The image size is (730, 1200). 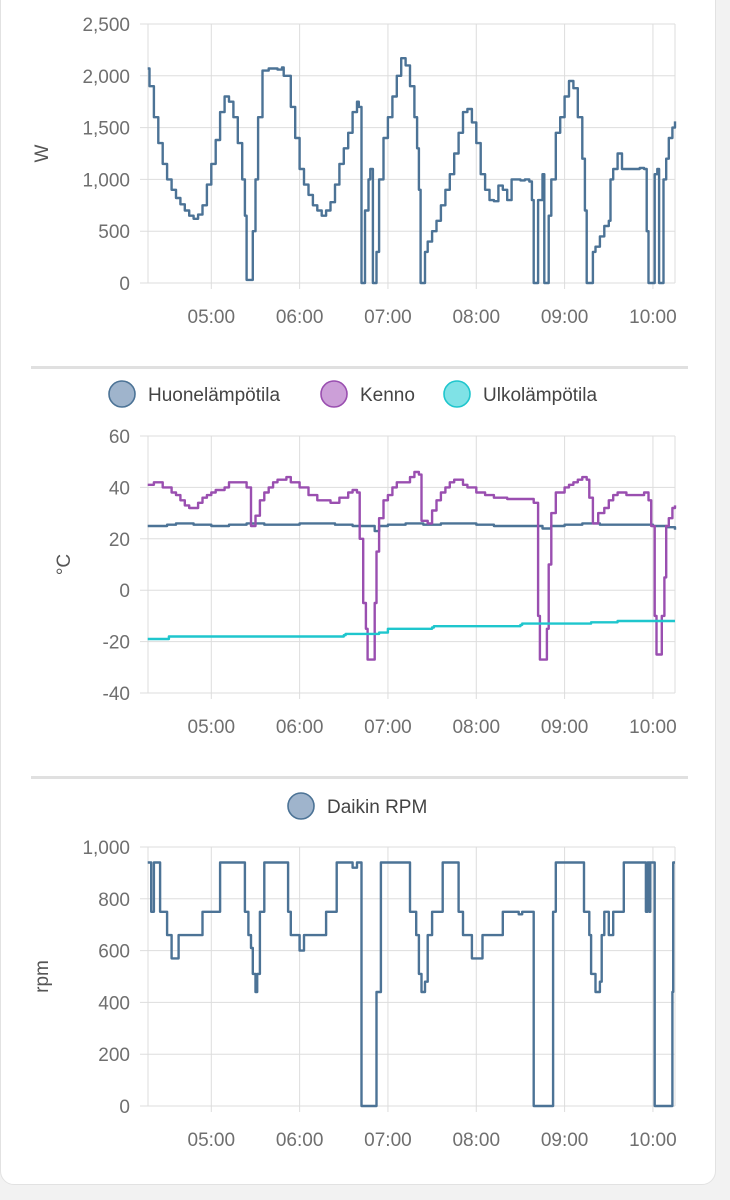 I want to click on legend-item: Ulkolämpötila, so click(x=520, y=394).